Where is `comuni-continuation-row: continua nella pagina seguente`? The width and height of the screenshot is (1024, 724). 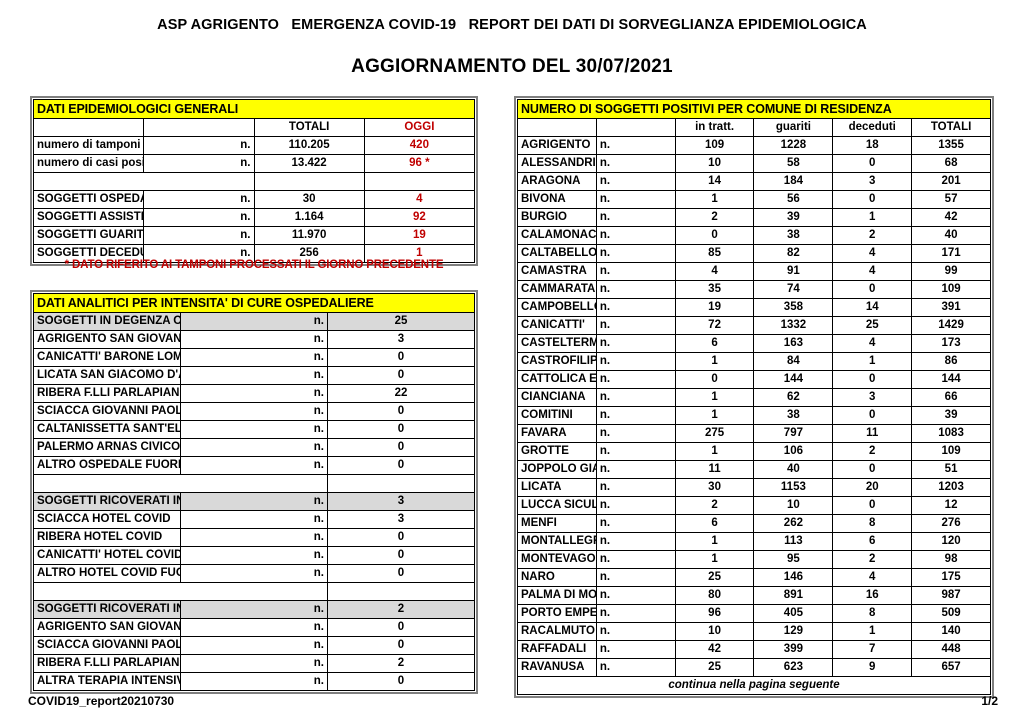
comuni-continuation-row: continua nella pagina seguente is located at coordinates (754, 685).